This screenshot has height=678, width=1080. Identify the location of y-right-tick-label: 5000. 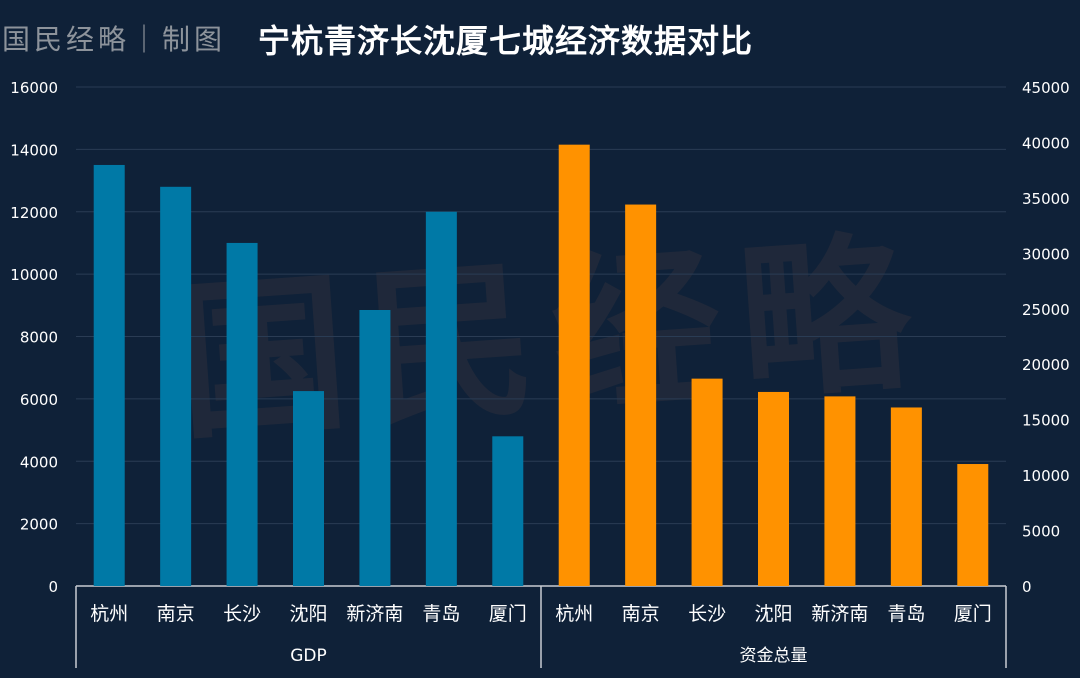
(1041, 532).